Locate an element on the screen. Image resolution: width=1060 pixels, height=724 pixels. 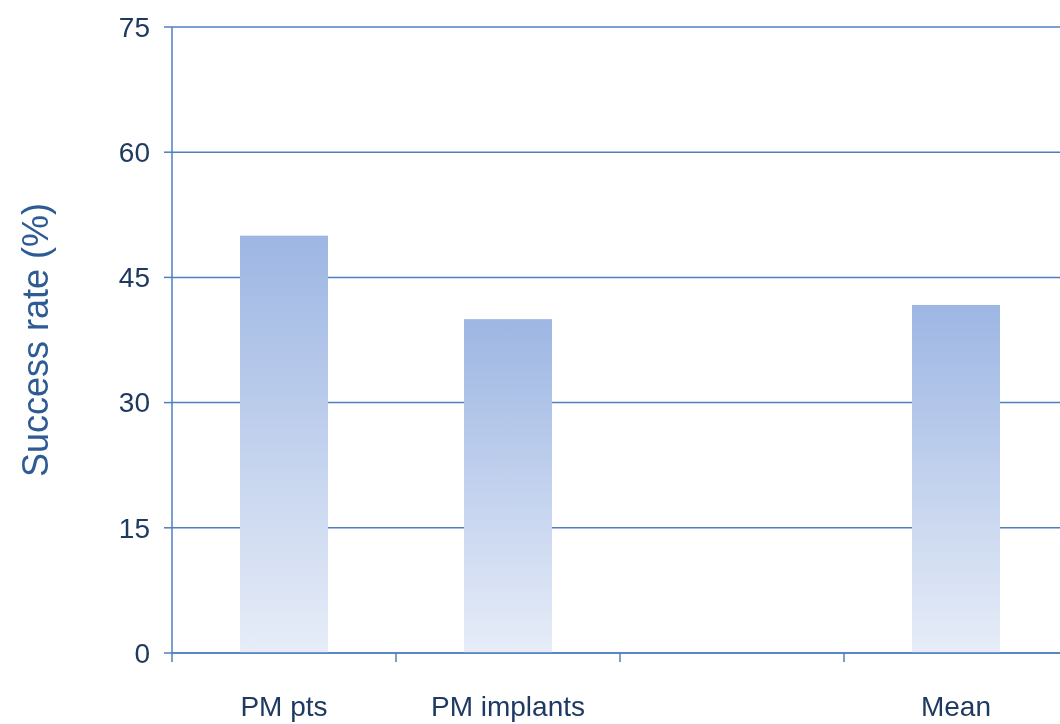
y-tick-label: 60 is located at coordinates (134, 152).